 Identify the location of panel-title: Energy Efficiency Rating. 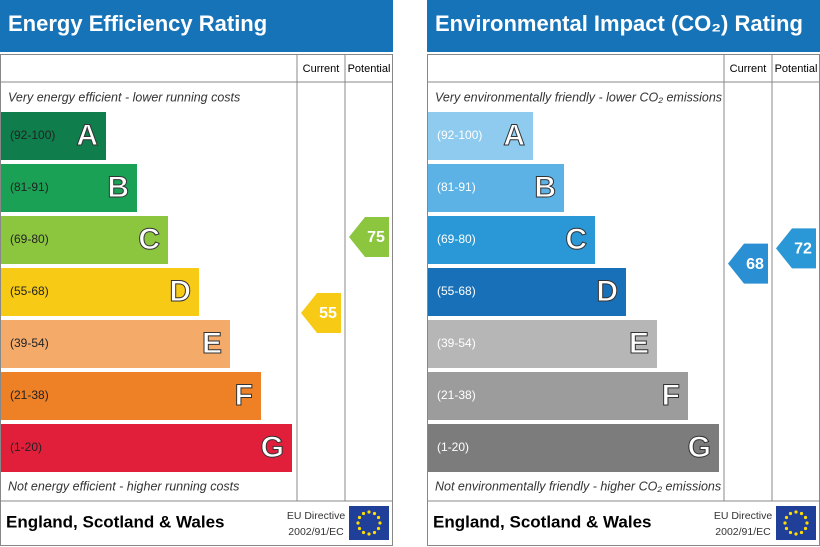
(137, 23).